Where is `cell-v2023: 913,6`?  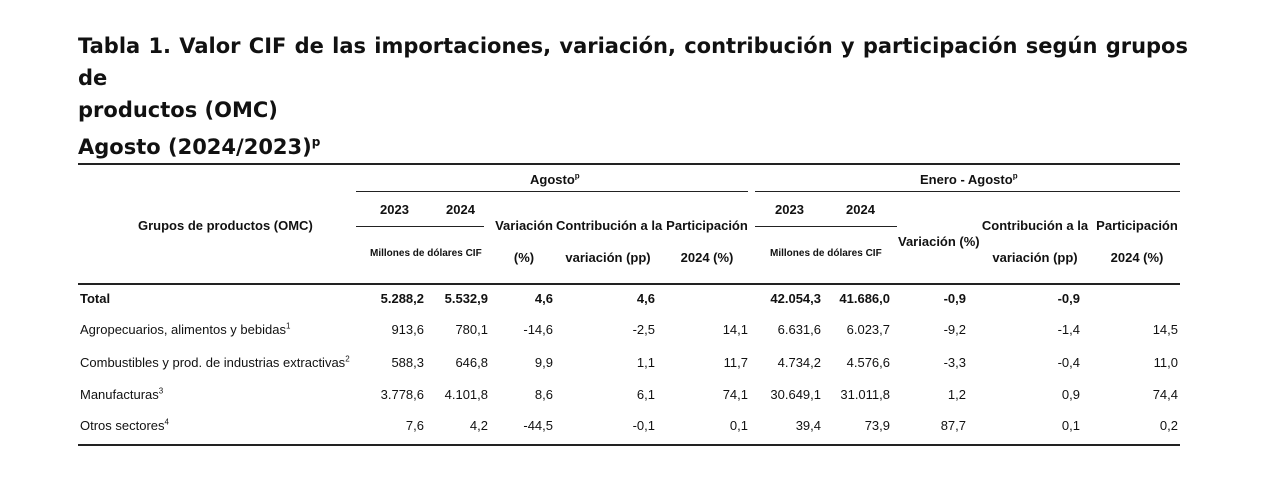 cell-v2023: 913,6 is located at coordinates (407, 329).